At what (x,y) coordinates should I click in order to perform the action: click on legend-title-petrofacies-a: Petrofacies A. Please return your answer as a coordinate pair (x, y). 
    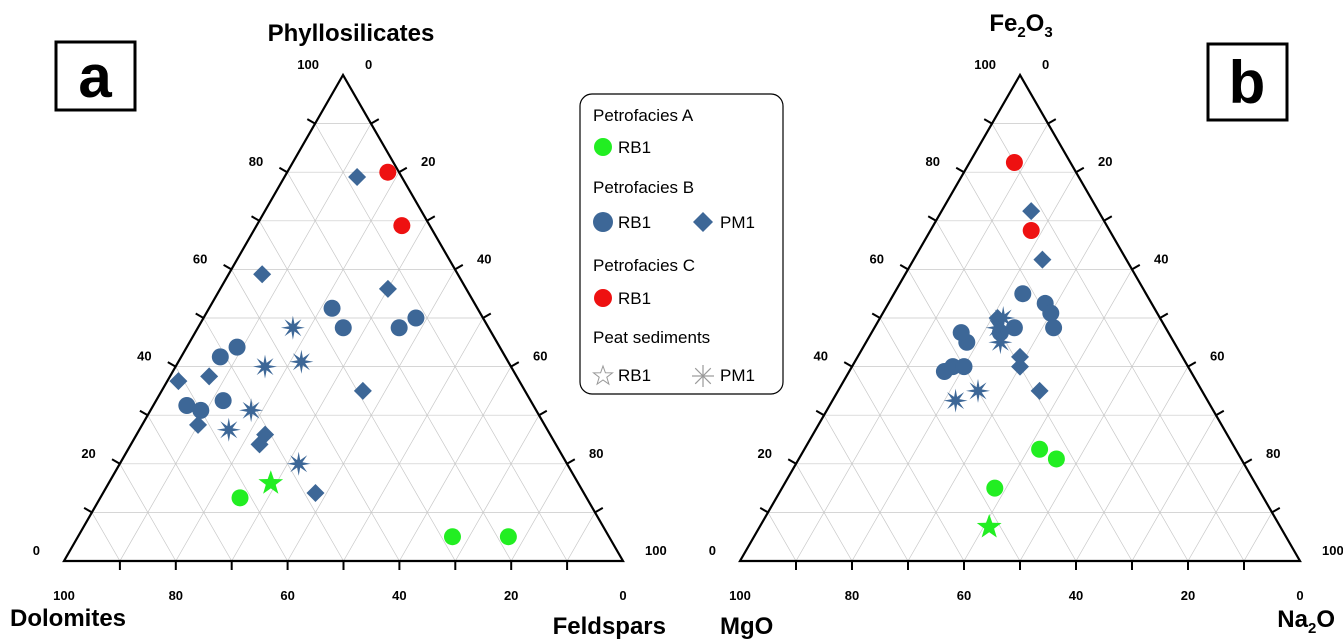
    Looking at the image, I should click on (643, 115).